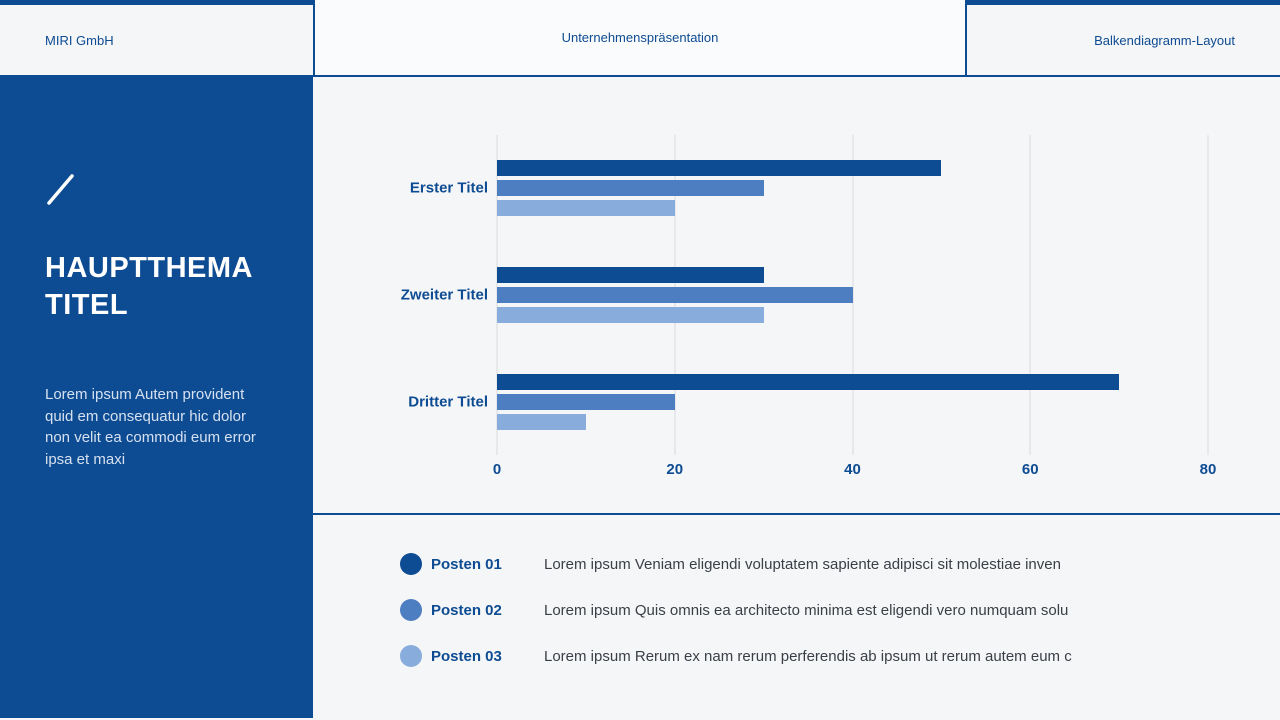 The image size is (1280, 720). Describe the element at coordinates (675, 469) in the screenshot. I see `x-tick-label: 20` at that location.